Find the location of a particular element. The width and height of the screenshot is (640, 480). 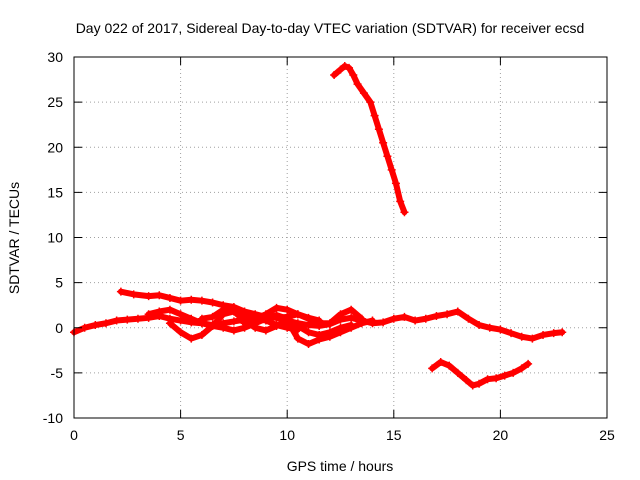

series-track-f is located at coordinates (303, 315).